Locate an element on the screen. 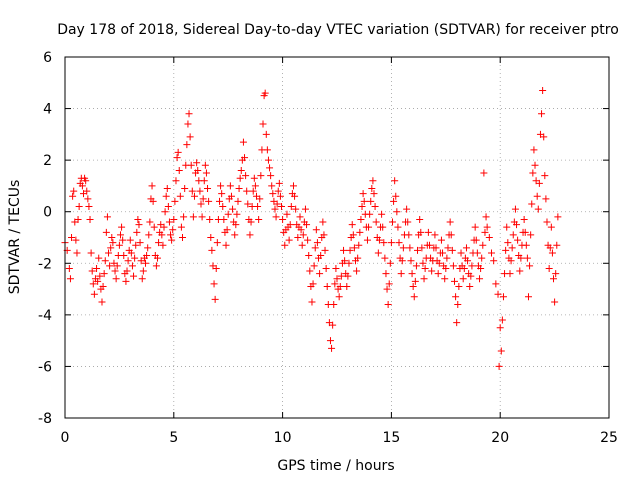  x-tick-label: 20 is located at coordinates (500, 438).